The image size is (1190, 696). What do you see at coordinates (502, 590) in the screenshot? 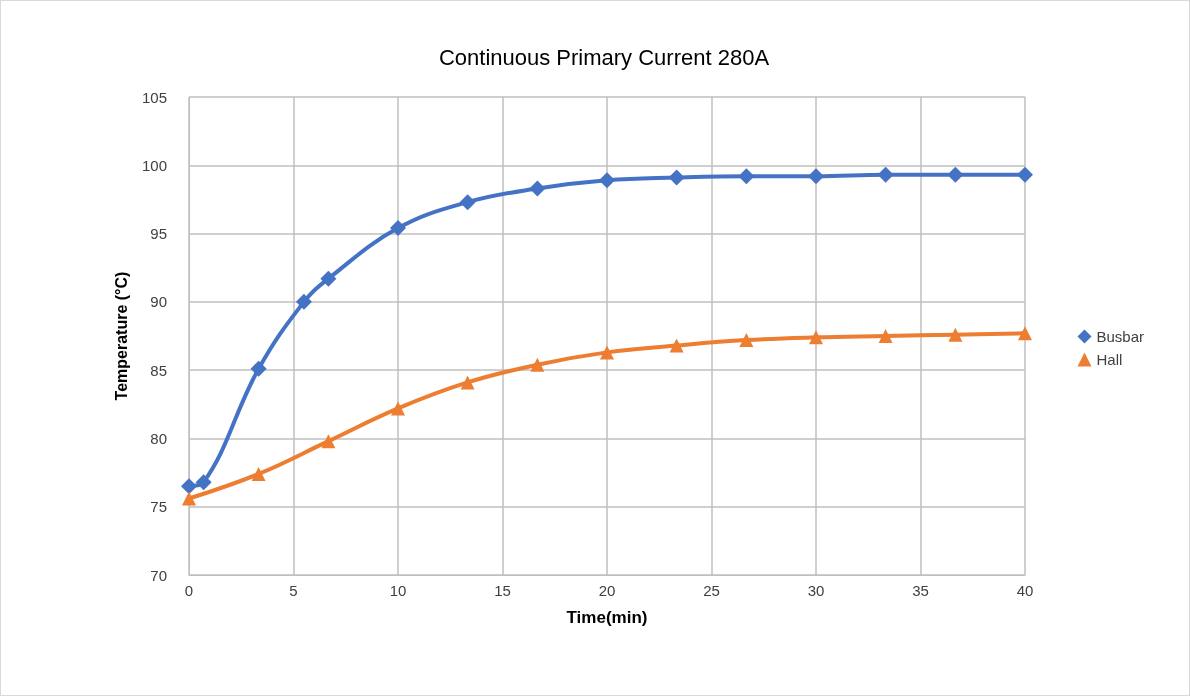
I see `x-tick-label: 15` at bounding box center [502, 590].